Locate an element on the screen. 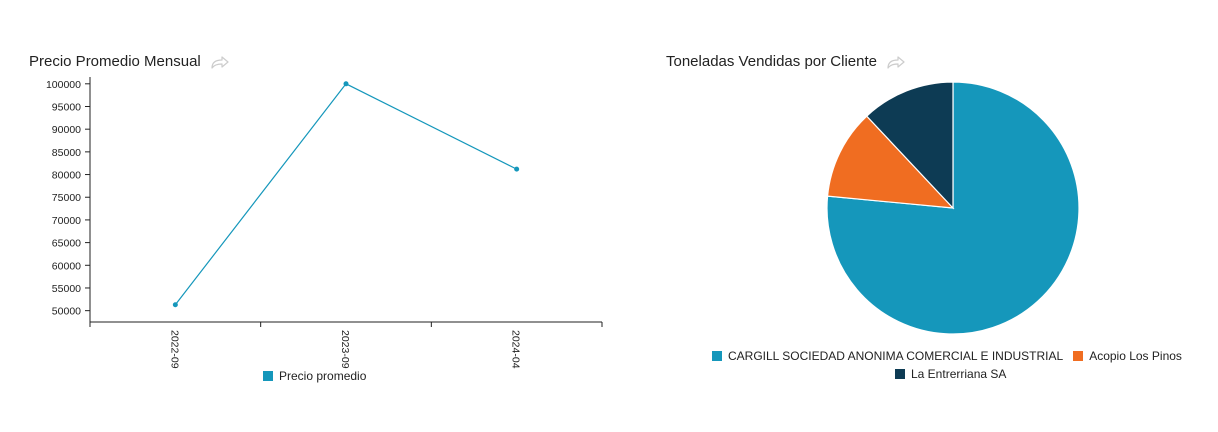  pie-legend-row-2: La Entrerriana SA is located at coordinates (955, 374).